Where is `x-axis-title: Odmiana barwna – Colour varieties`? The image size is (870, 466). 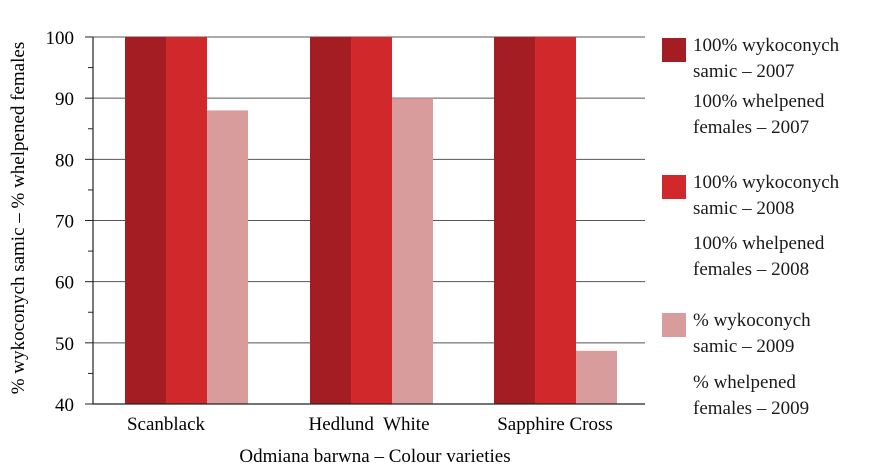 x-axis-title: Odmiana barwna – Colour varieties is located at coordinates (374, 456).